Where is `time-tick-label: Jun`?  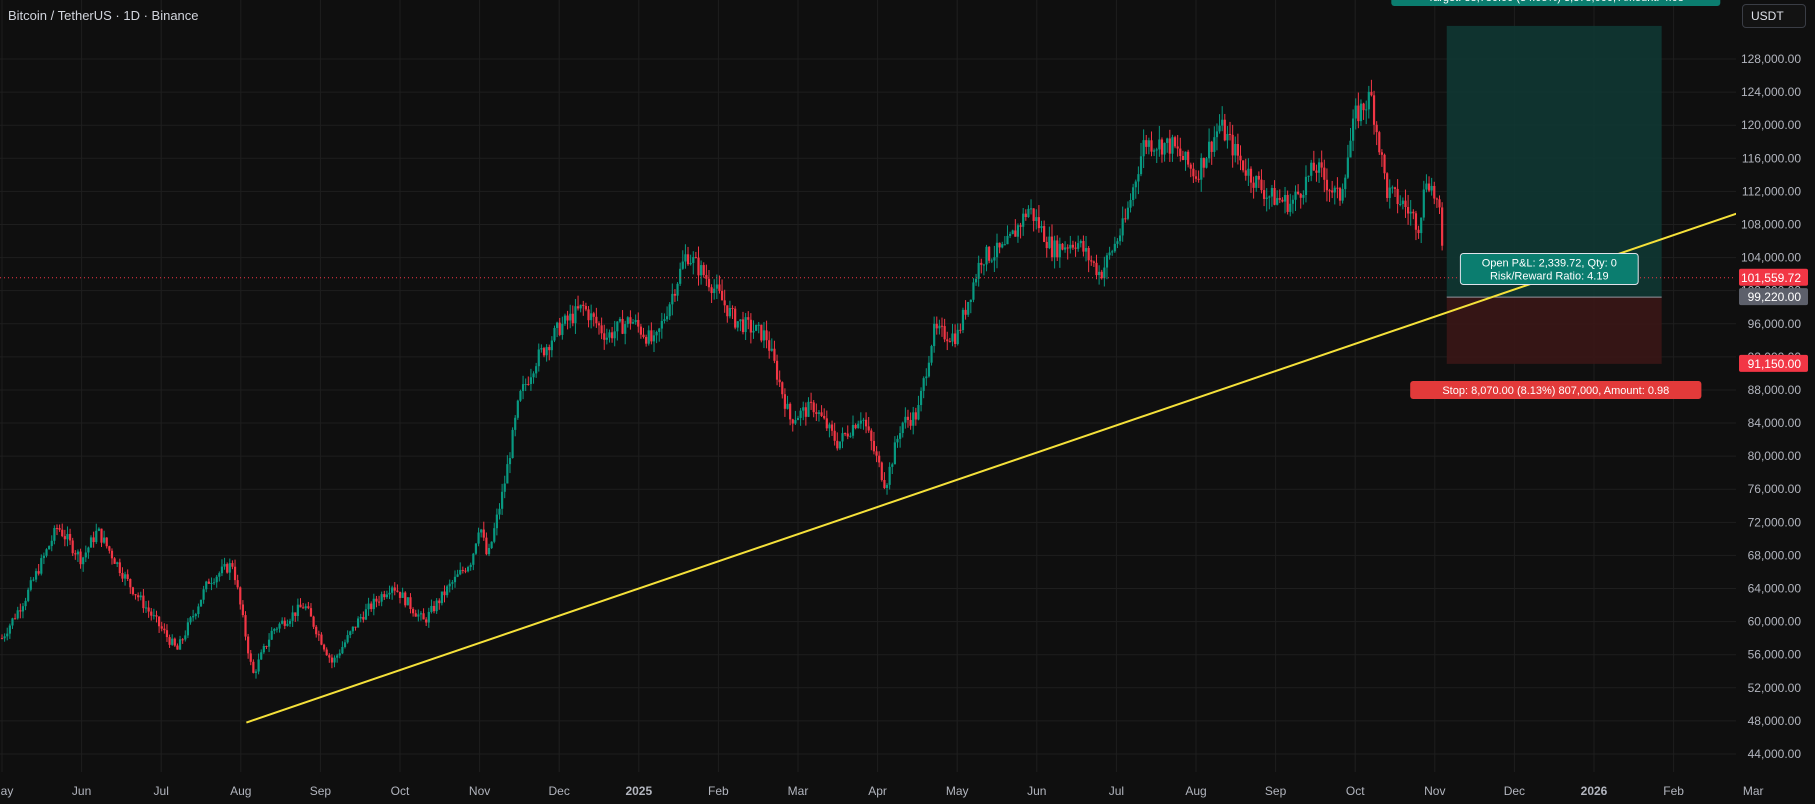
time-tick-label: Jun is located at coordinates (1036, 791).